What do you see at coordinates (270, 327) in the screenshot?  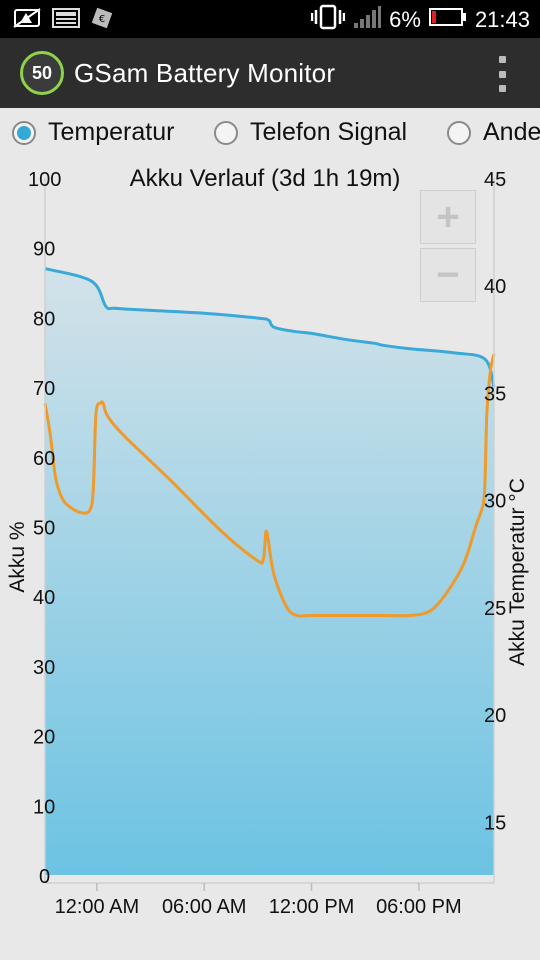 I see `battery-line` at bounding box center [270, 327].